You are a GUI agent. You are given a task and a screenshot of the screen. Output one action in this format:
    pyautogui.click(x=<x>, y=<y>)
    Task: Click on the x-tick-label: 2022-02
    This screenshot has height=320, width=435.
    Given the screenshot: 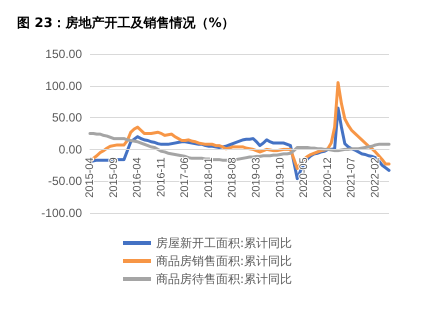 What is the action you would take?
    pyautogui.click(x=375, y=177)
    